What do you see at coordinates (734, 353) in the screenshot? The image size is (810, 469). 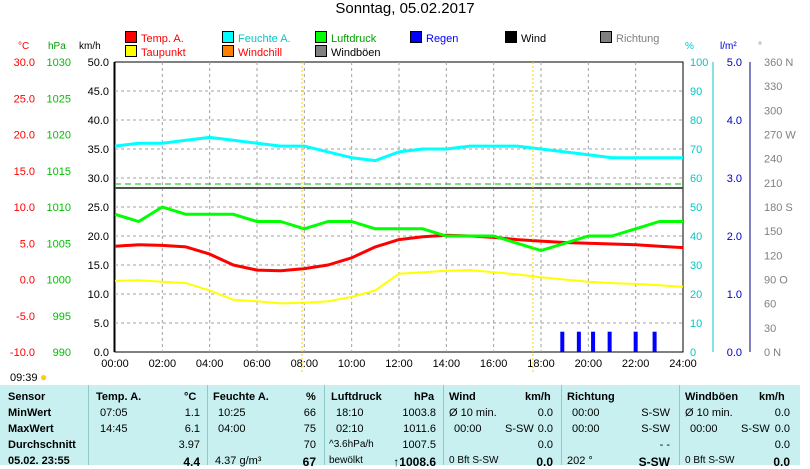 I see `rain-tick-label: 0.0` at bounding box center [734, 353].